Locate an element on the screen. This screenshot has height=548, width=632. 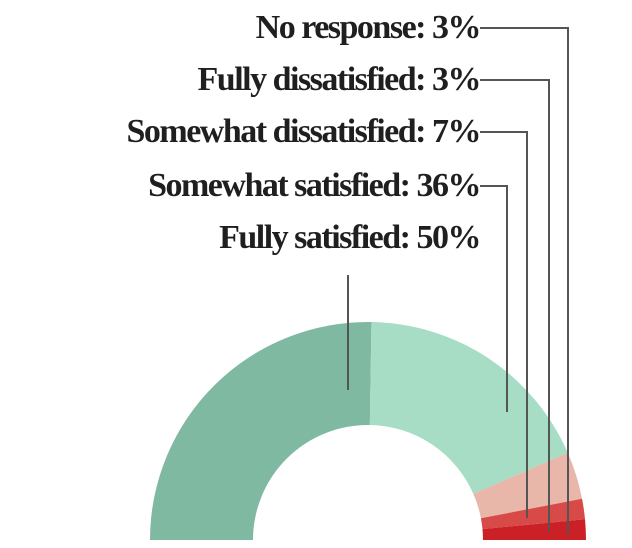
leader-line-fully-dissatisfied is located at coordinates (515, 305).